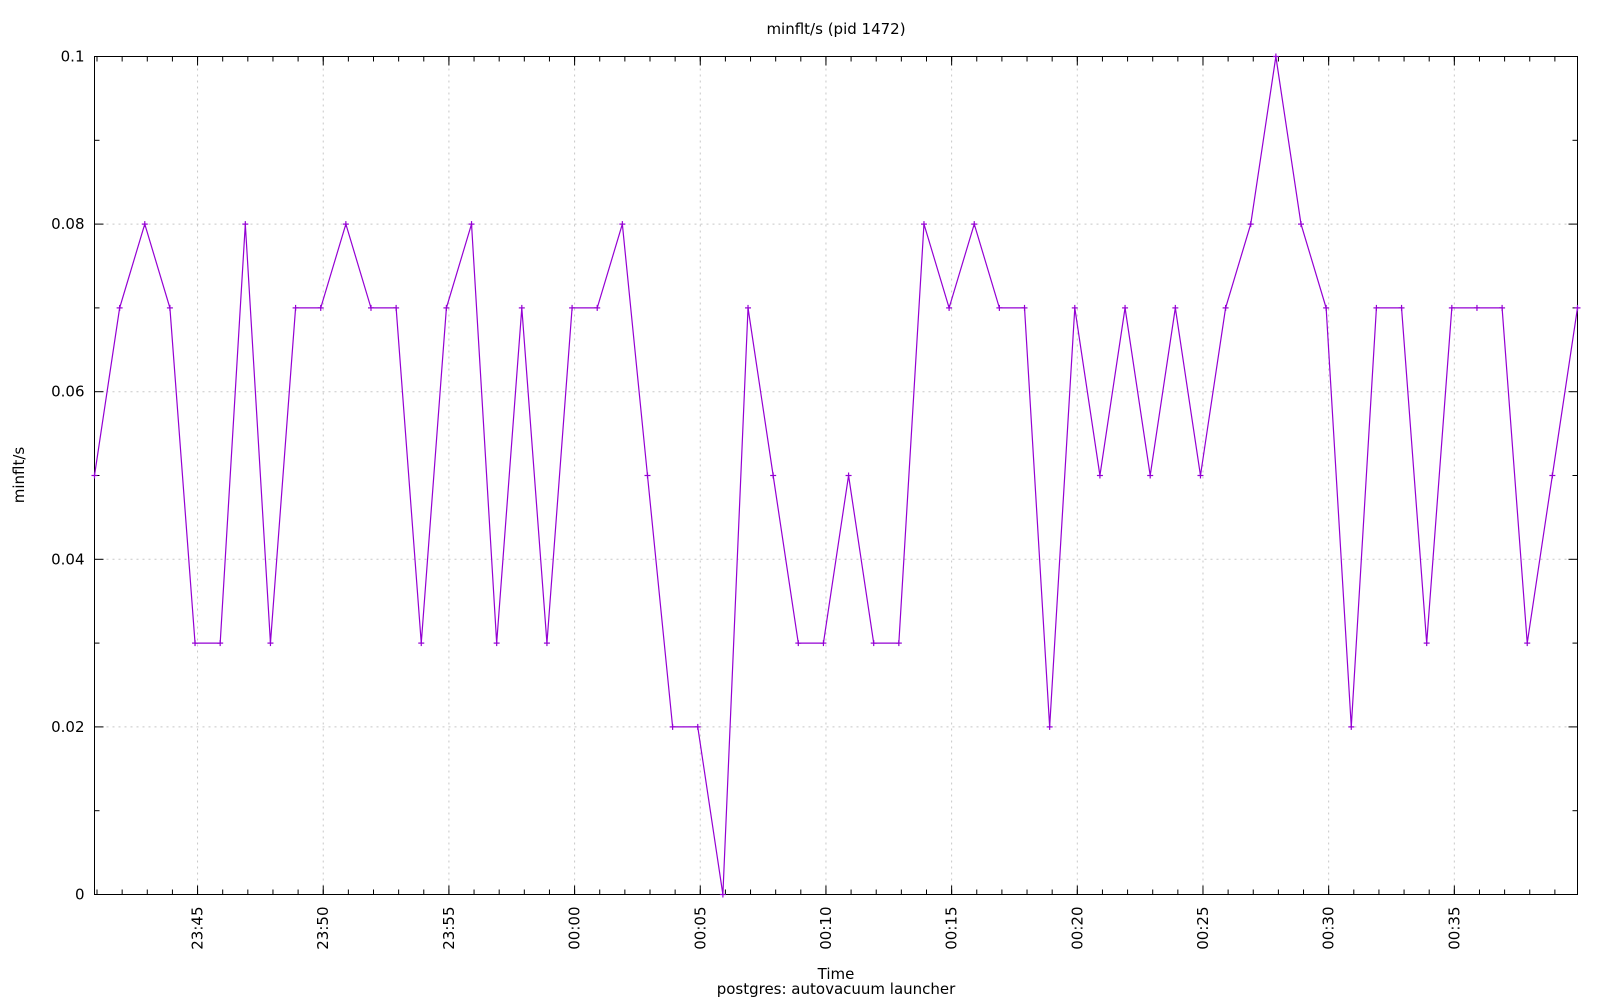  I want to click on y-tick-label: 0.1, so click(73, 57).